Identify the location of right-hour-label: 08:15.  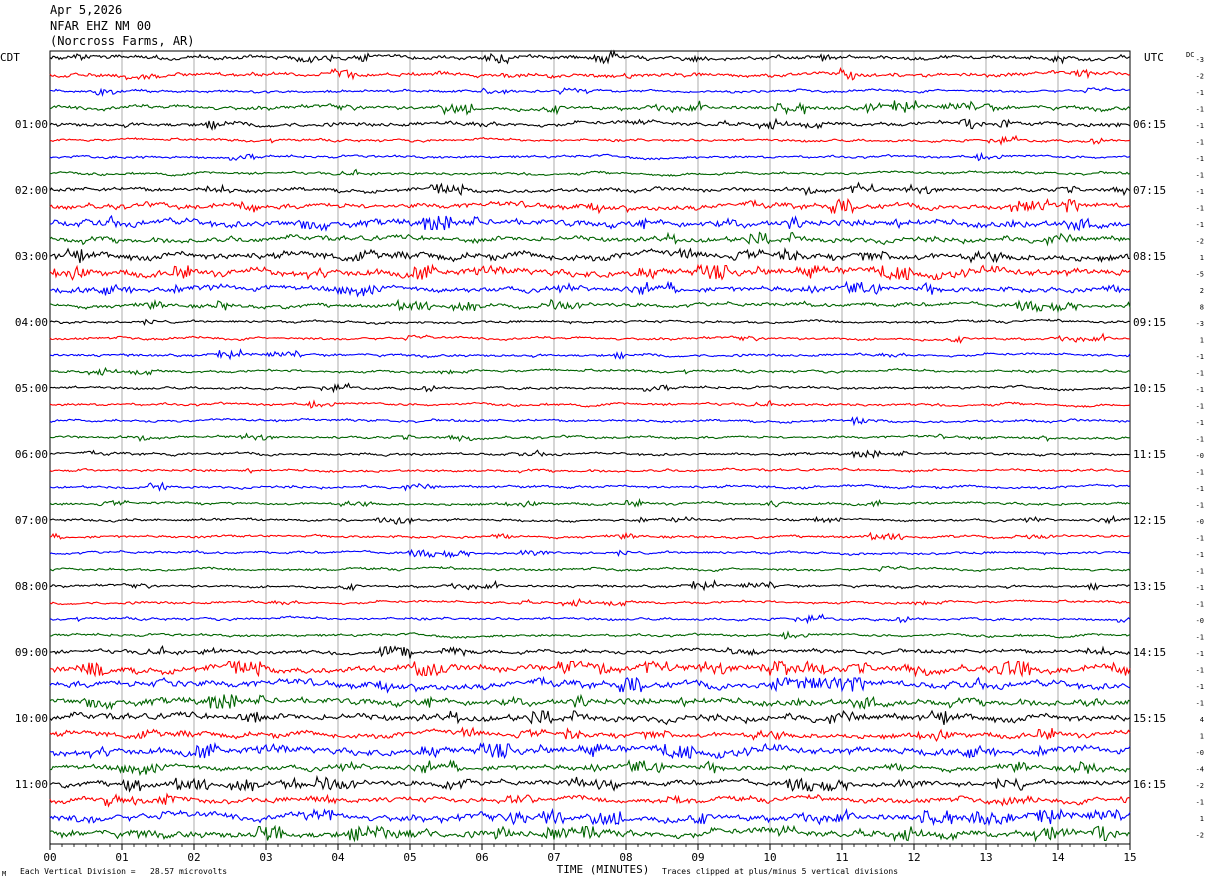
(1149, 256).